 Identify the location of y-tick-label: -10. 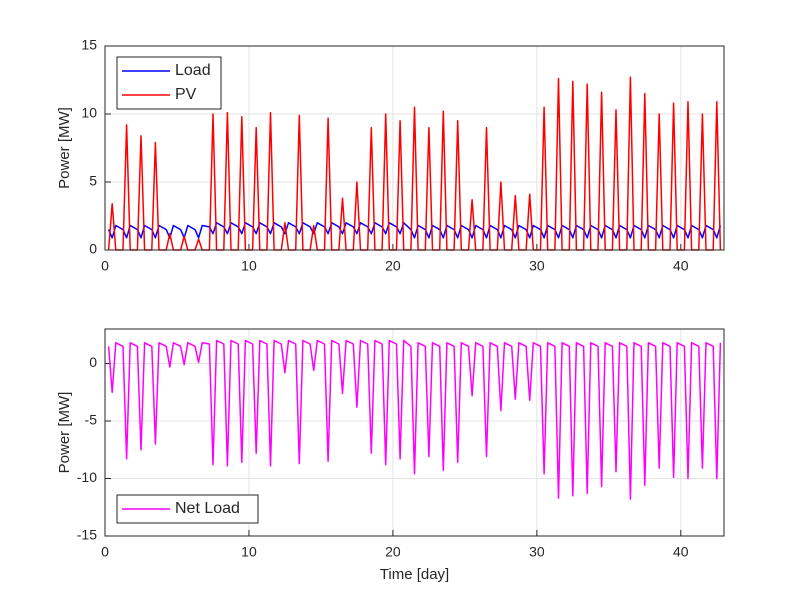
(87, 477).